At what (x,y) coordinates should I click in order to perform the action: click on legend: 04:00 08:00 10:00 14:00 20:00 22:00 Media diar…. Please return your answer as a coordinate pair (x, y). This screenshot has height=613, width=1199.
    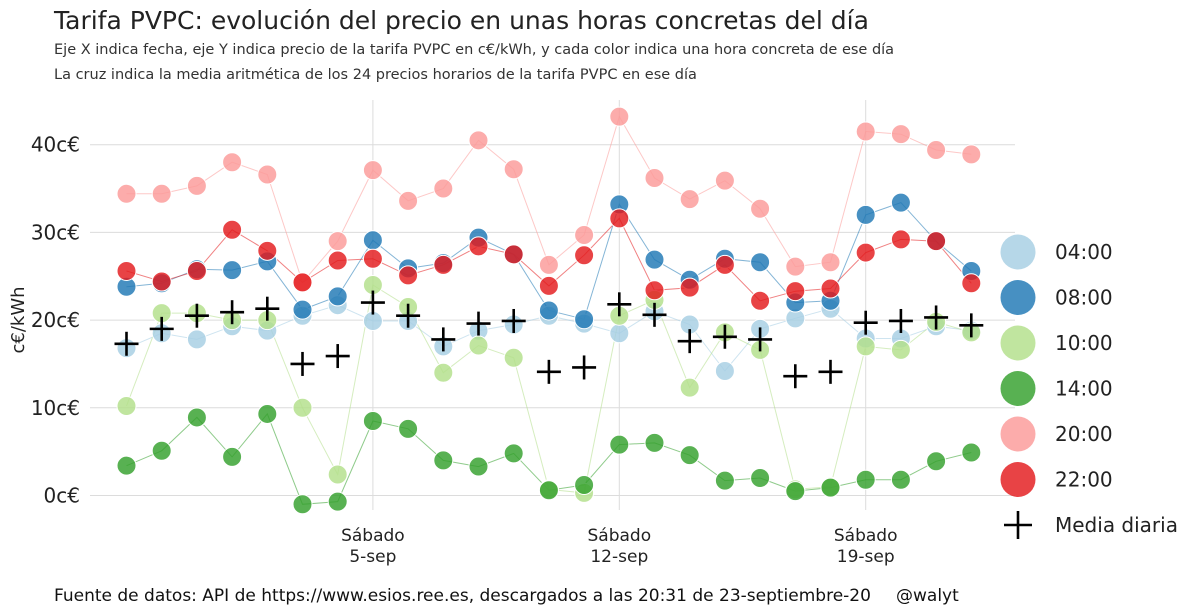
    Looking at the image, I should click on (1089, 386).